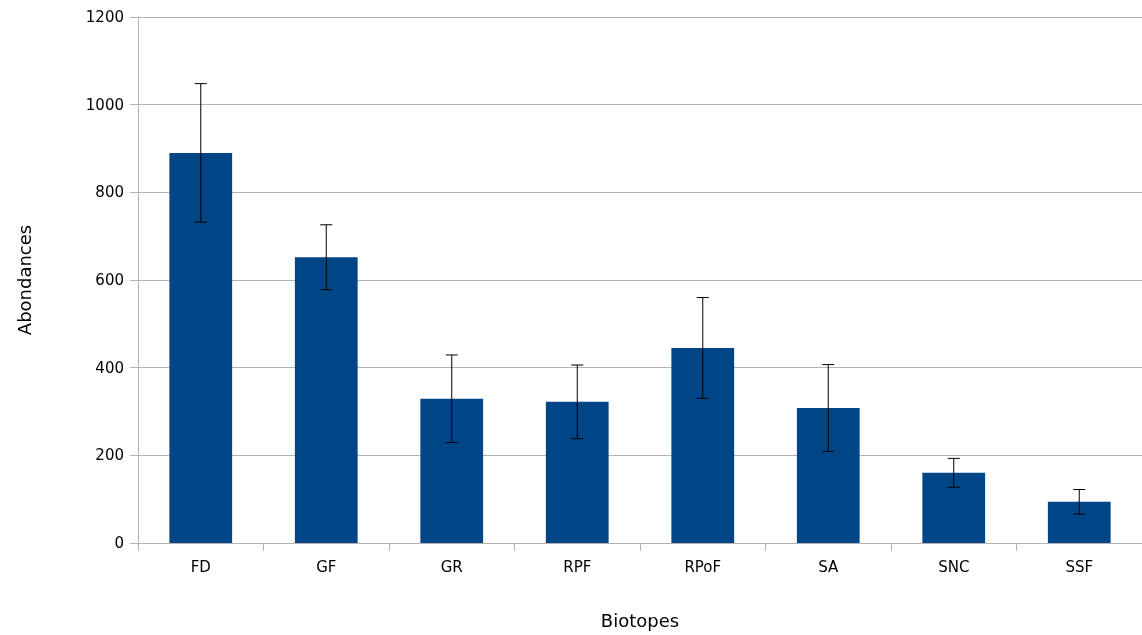  What do you see at coordinates (104, 17) in the screenshot?
I see `y-tick-label: 1200` at bounding box center [104, 17].